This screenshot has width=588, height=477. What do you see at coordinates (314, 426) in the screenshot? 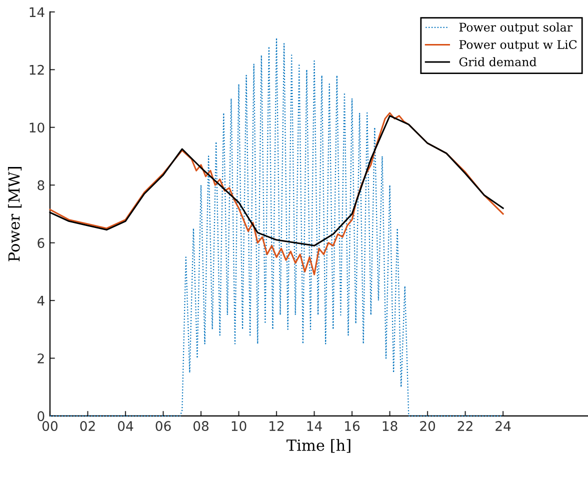
I see `x-tick-label: 14` at bounding box center [314, 426].